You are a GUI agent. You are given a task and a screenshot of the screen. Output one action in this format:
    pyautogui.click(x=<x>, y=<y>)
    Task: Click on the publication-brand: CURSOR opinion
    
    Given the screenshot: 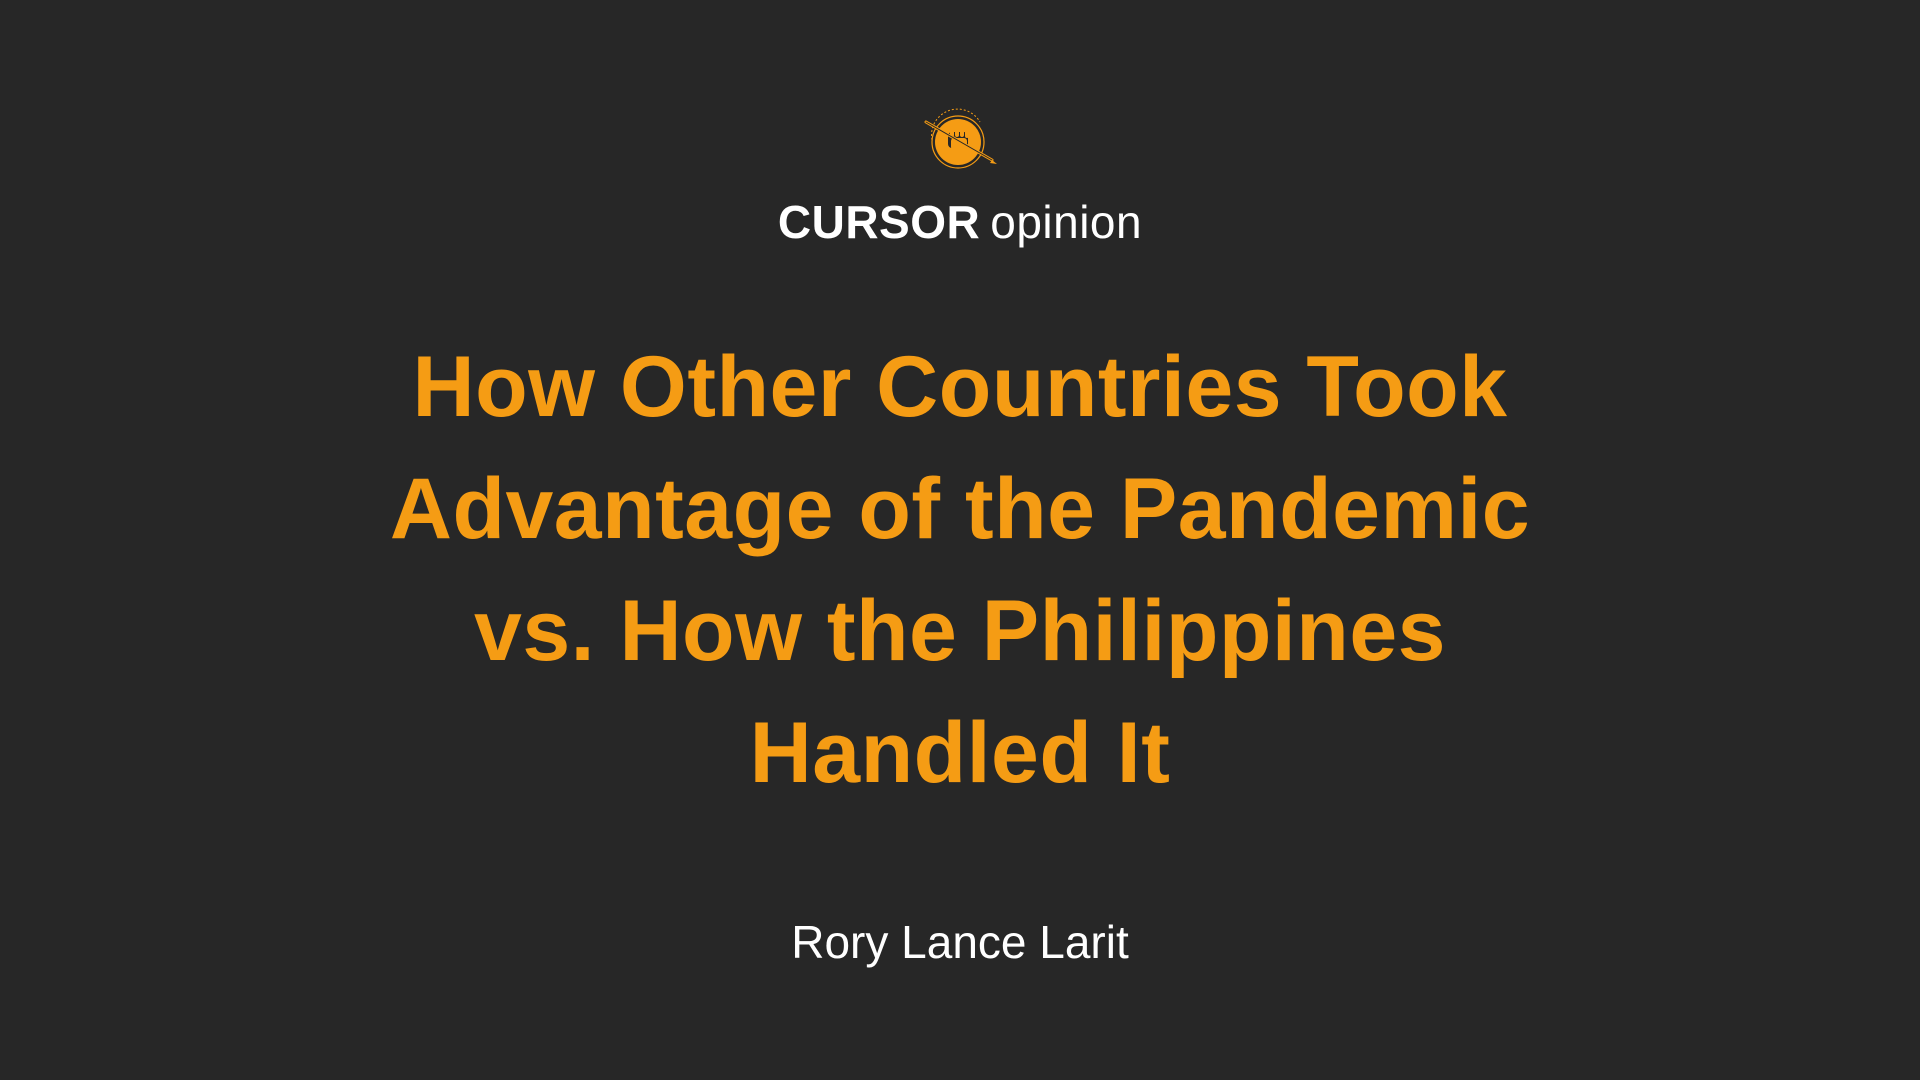 What is the action you would take?
    pyautogui.click(x=960, y=222)
    